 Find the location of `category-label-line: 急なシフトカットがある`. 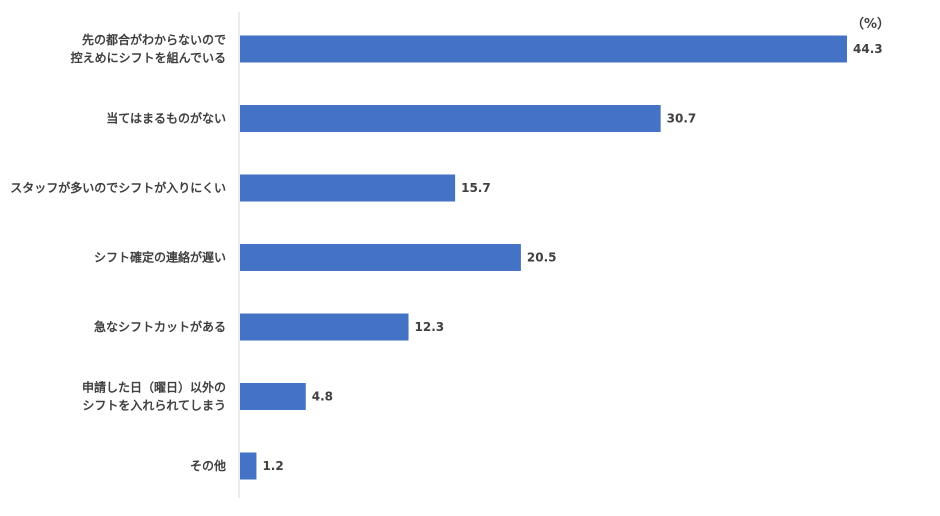

category-label-line: 急なシフトカットがある is located at coordinates (160, 326).